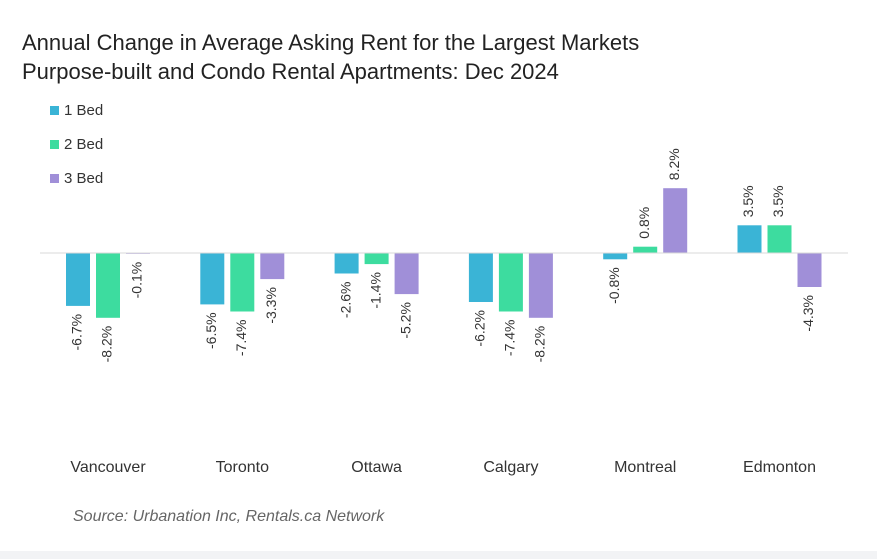 The width and height of the screenshot is (877, 559). I want to click on value-label: -6.7%, so click(77, 332).